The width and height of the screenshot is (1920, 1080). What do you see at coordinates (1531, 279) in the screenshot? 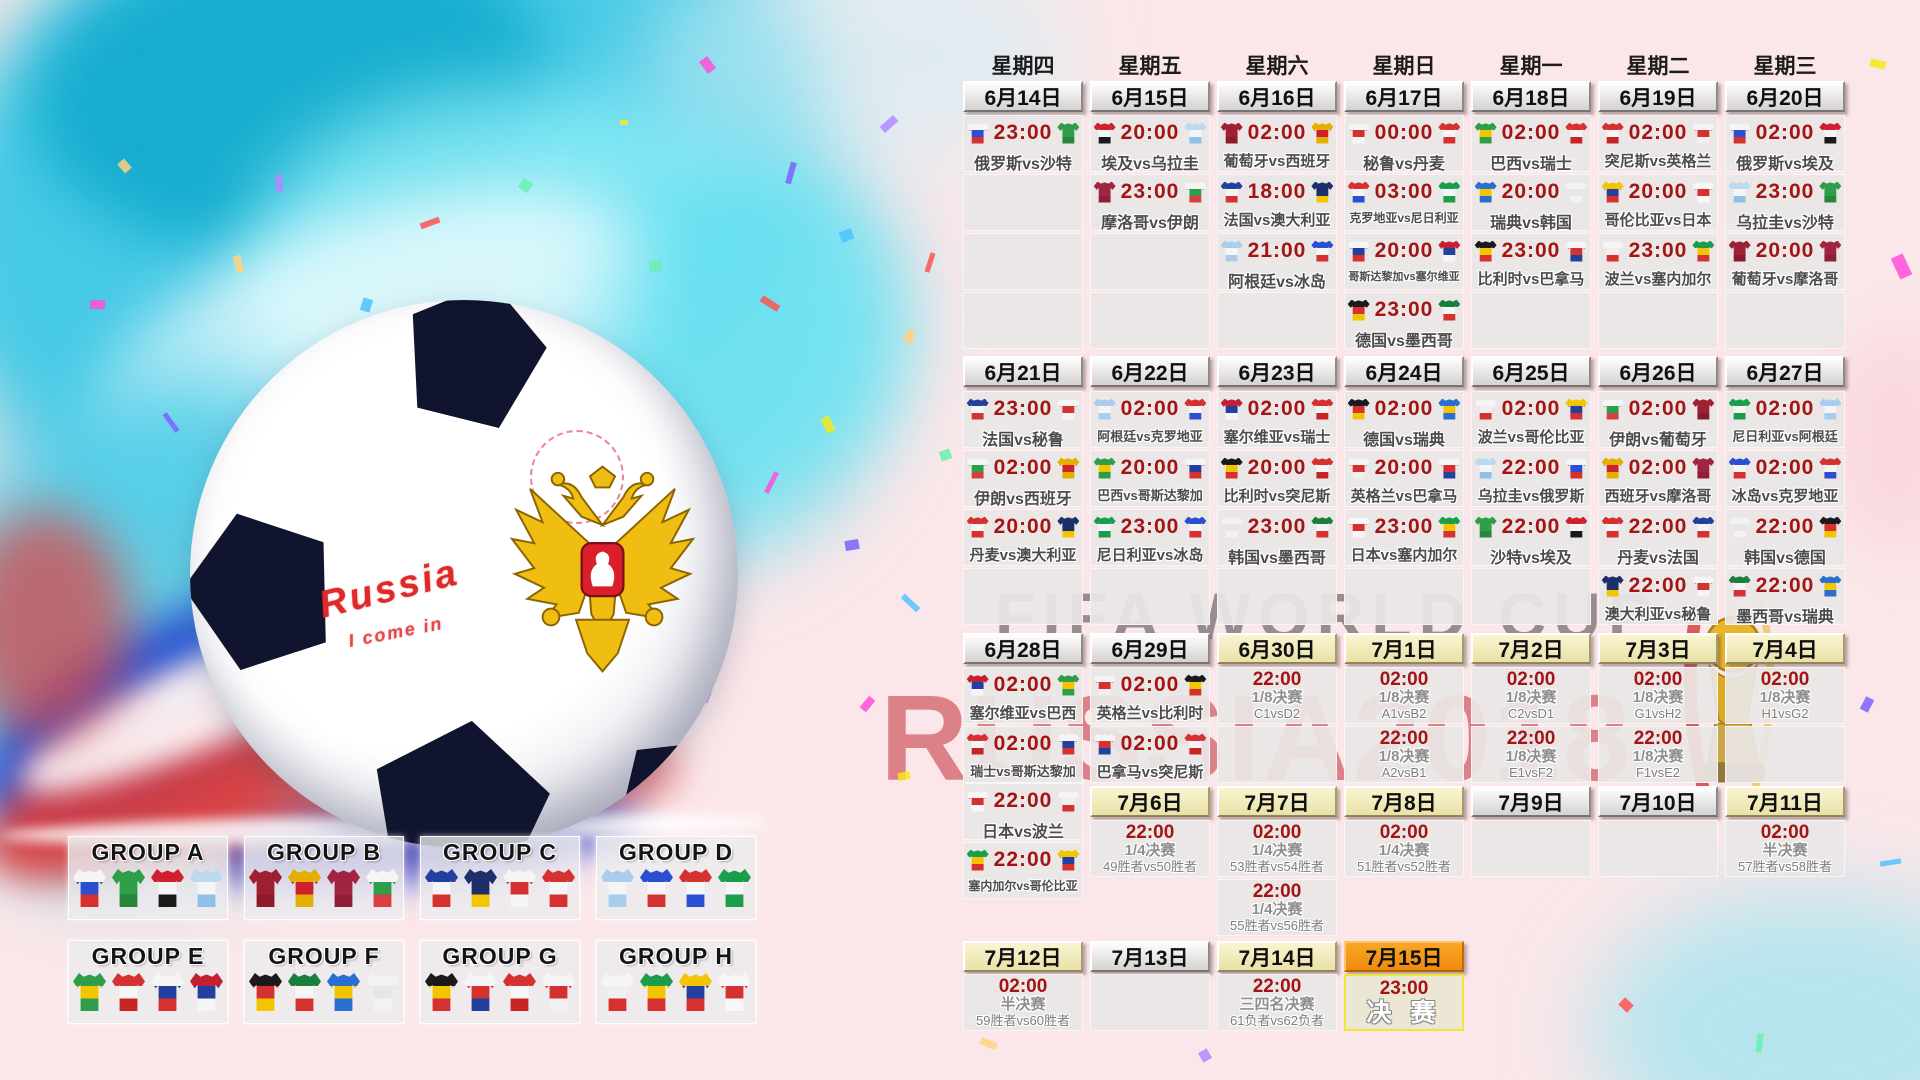
I see `match-teams: 比利时vs巴拿马` at bounding box center [1531, 279].